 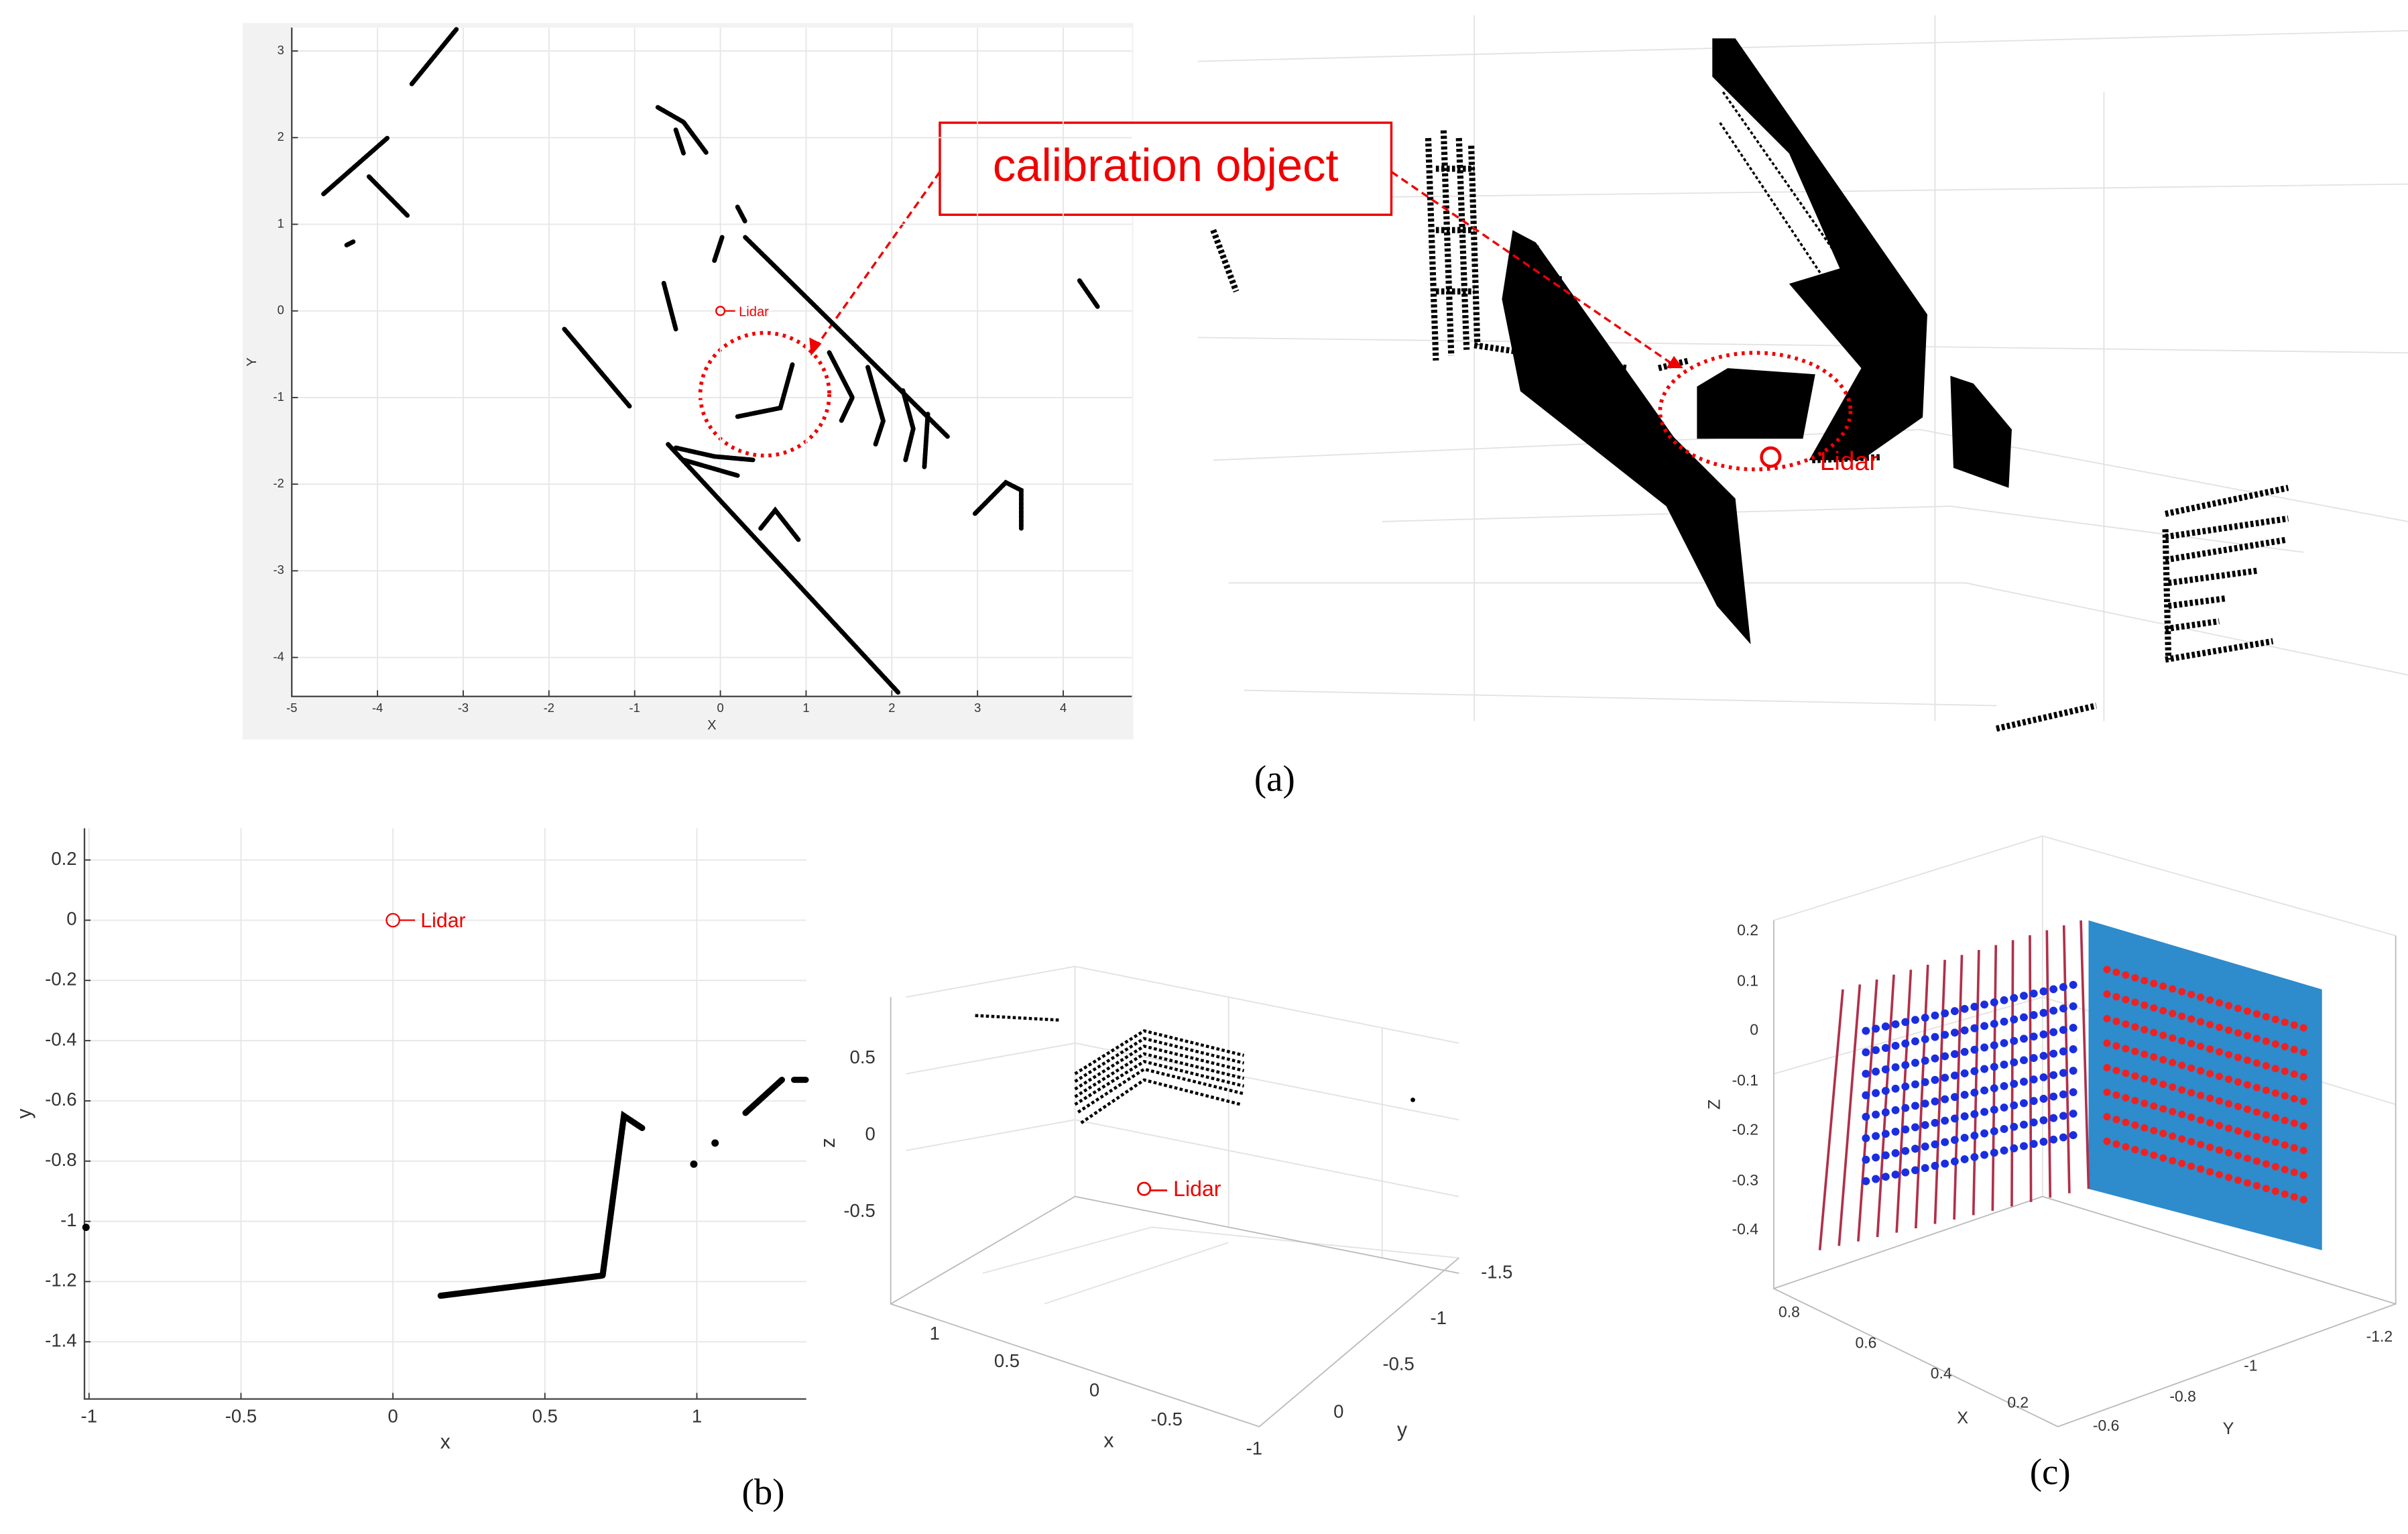 What do you see at coordinates (1771, 457) in the screenshot?
I see `lidar-marker` at bounding box center [1771, 457].